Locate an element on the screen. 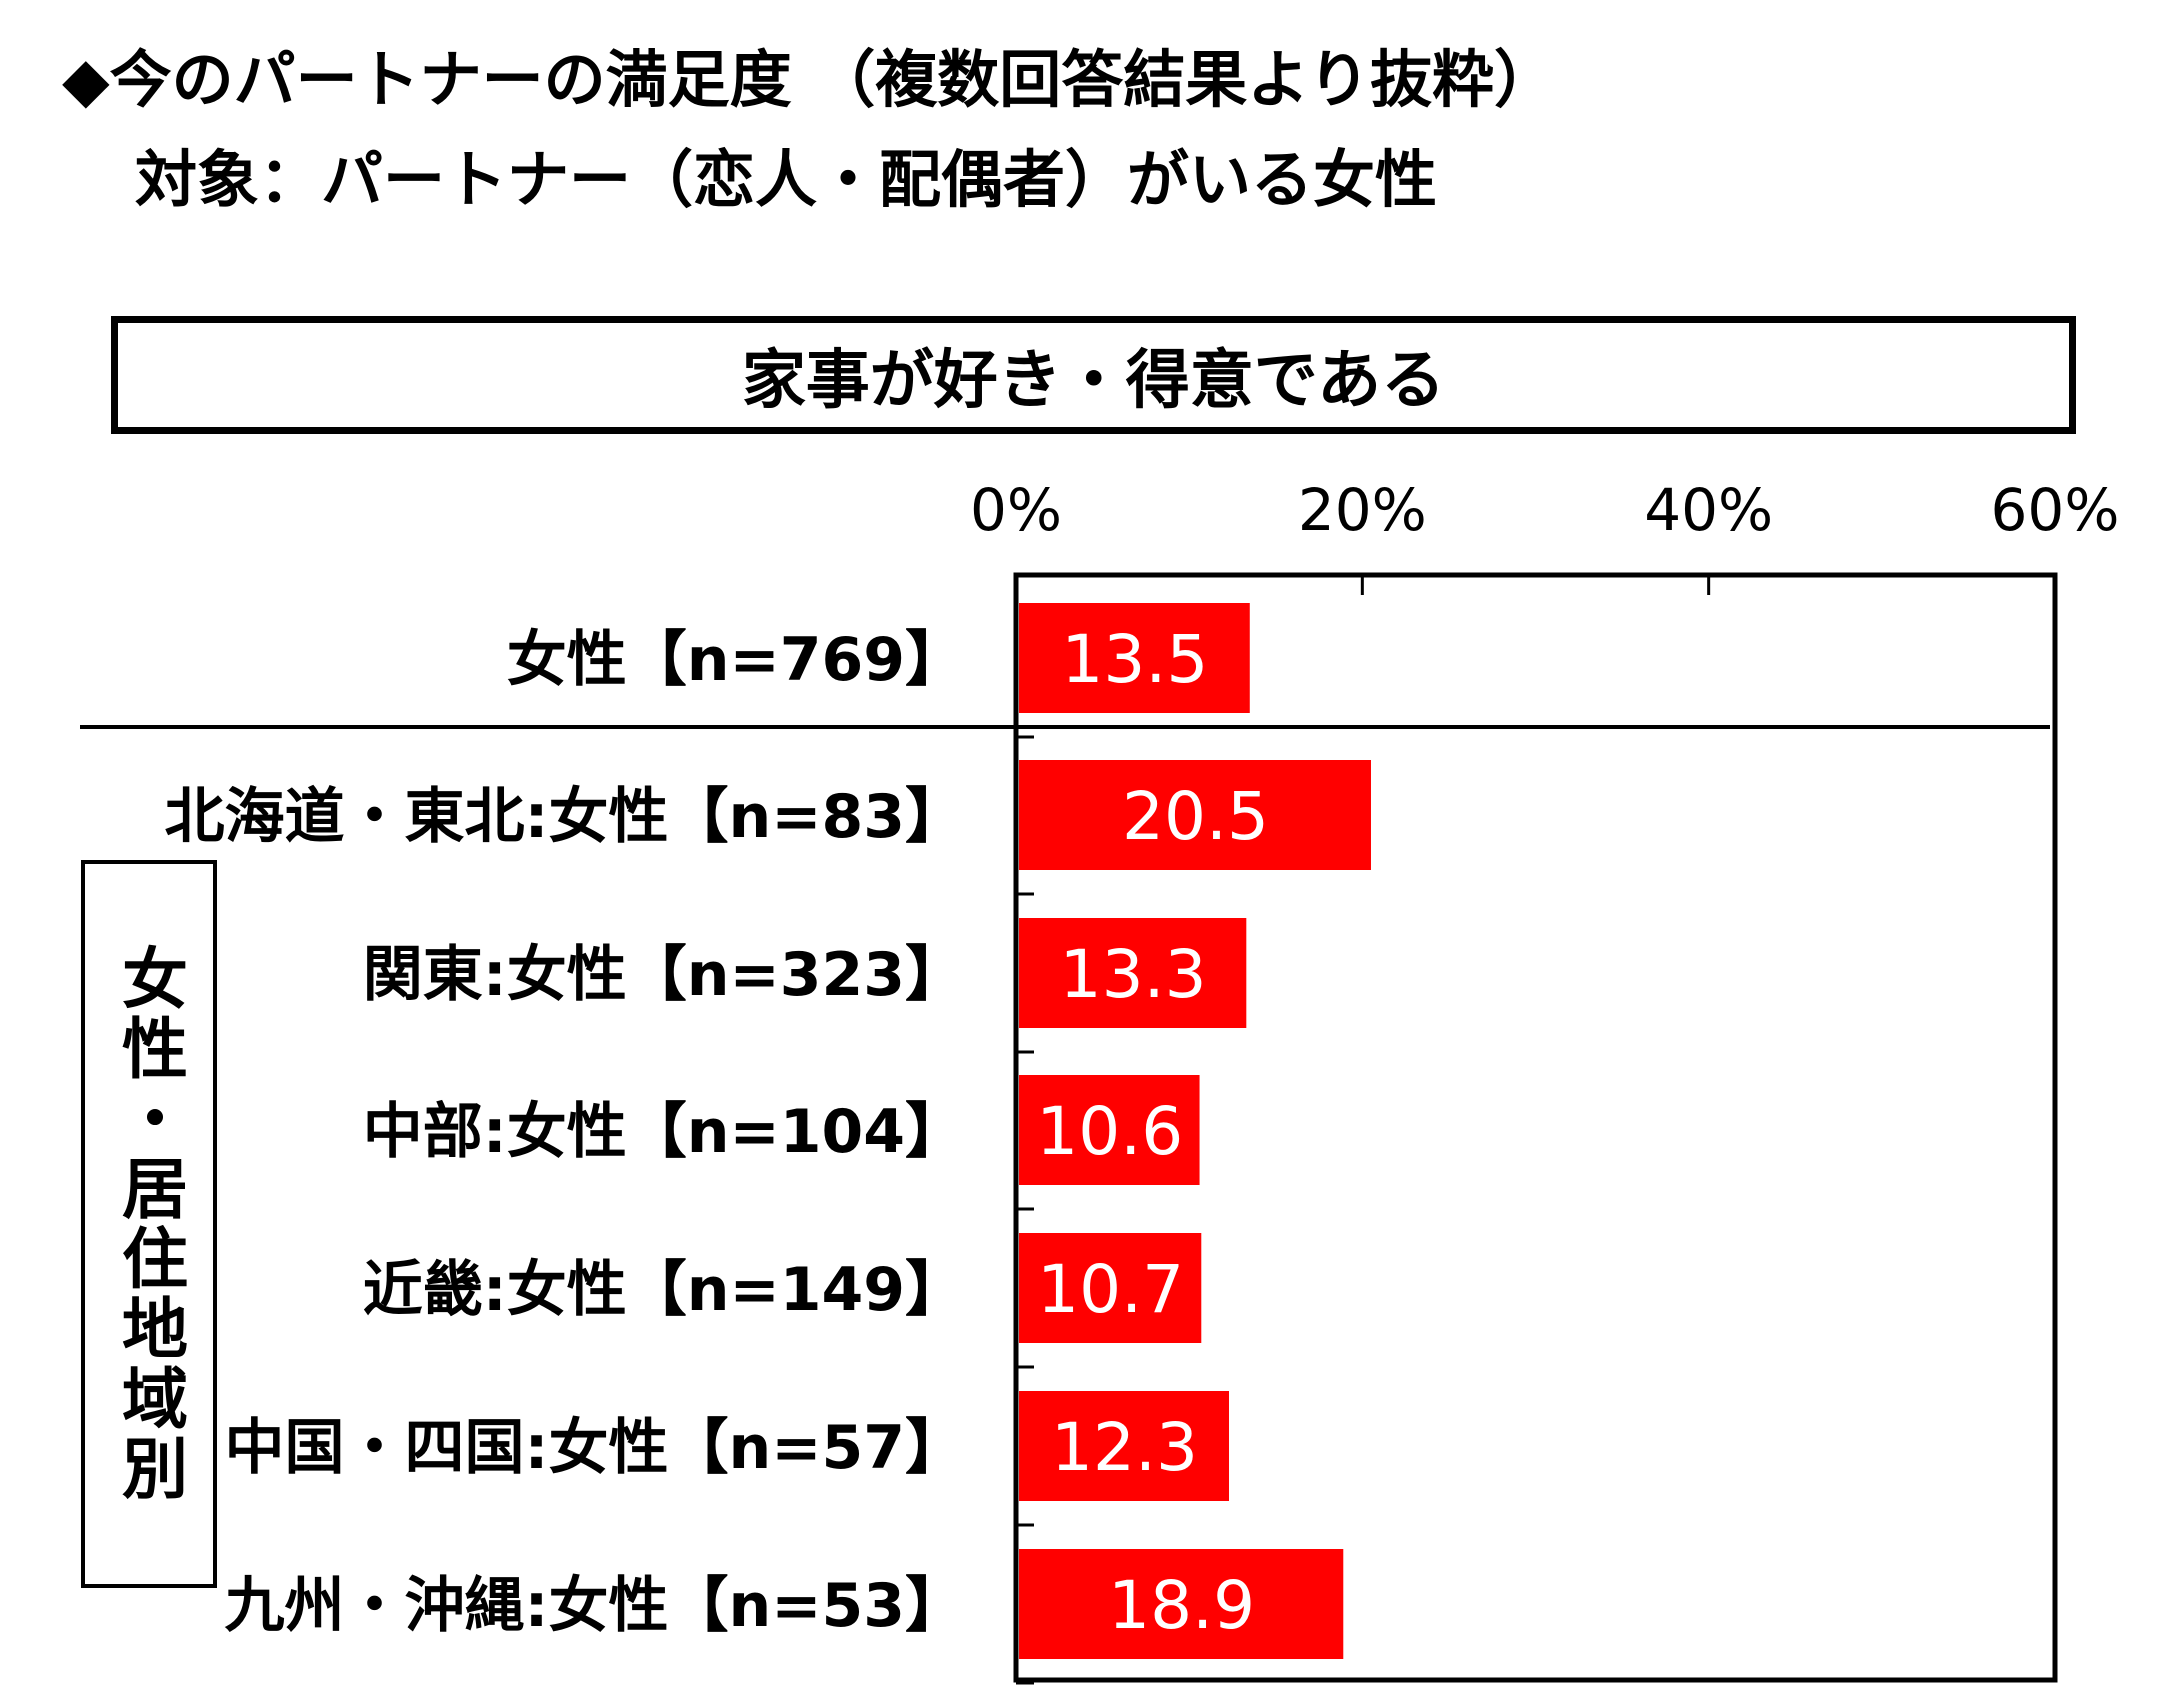 Image resolution: width=2169 pixels, height=1701 pixels. category-label: 中部:女性【n=104】 is located at coordinates (664, 1132).